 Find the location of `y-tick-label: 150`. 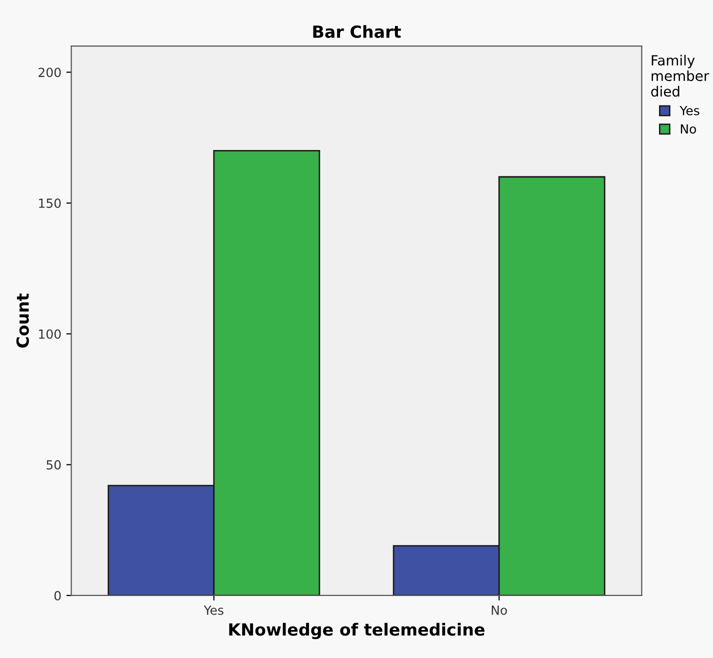

y-tick-label: 150 is located at coordinates (50, 203).